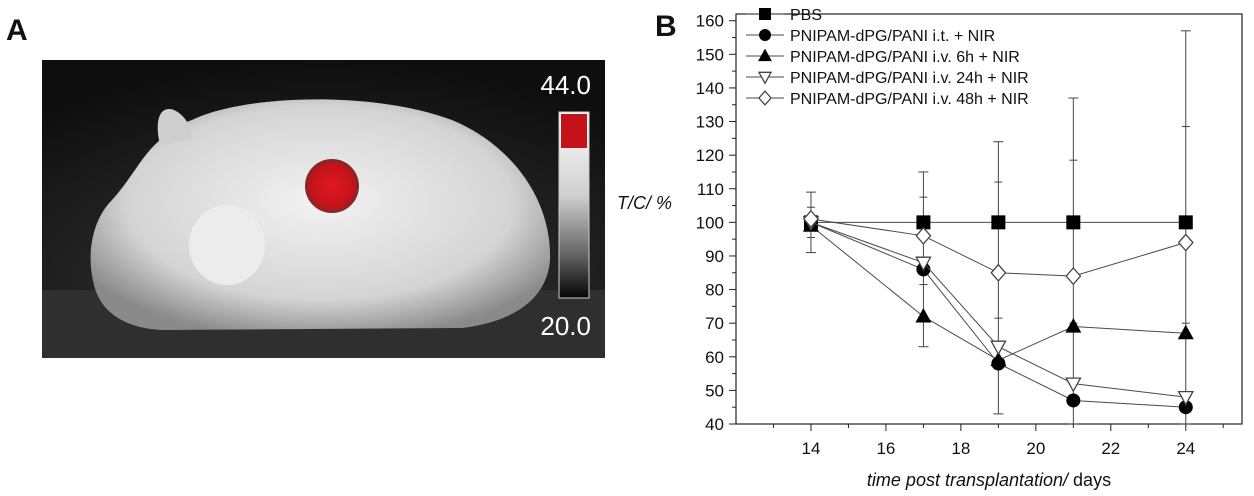  What do you see at coordinates (1185, 448) in the screenshot?
I see `x-tick-label: 24` at bounding box center [1185, 448].